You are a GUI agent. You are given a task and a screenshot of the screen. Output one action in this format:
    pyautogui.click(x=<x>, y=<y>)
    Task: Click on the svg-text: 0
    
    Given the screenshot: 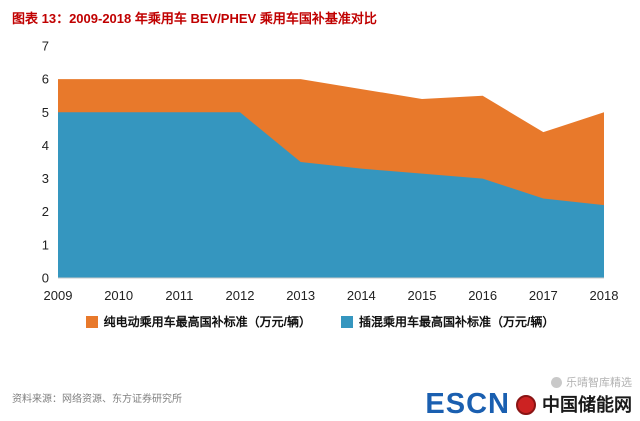 What is the action you would take?
    pyautogui.click(x=45, y=278)
    